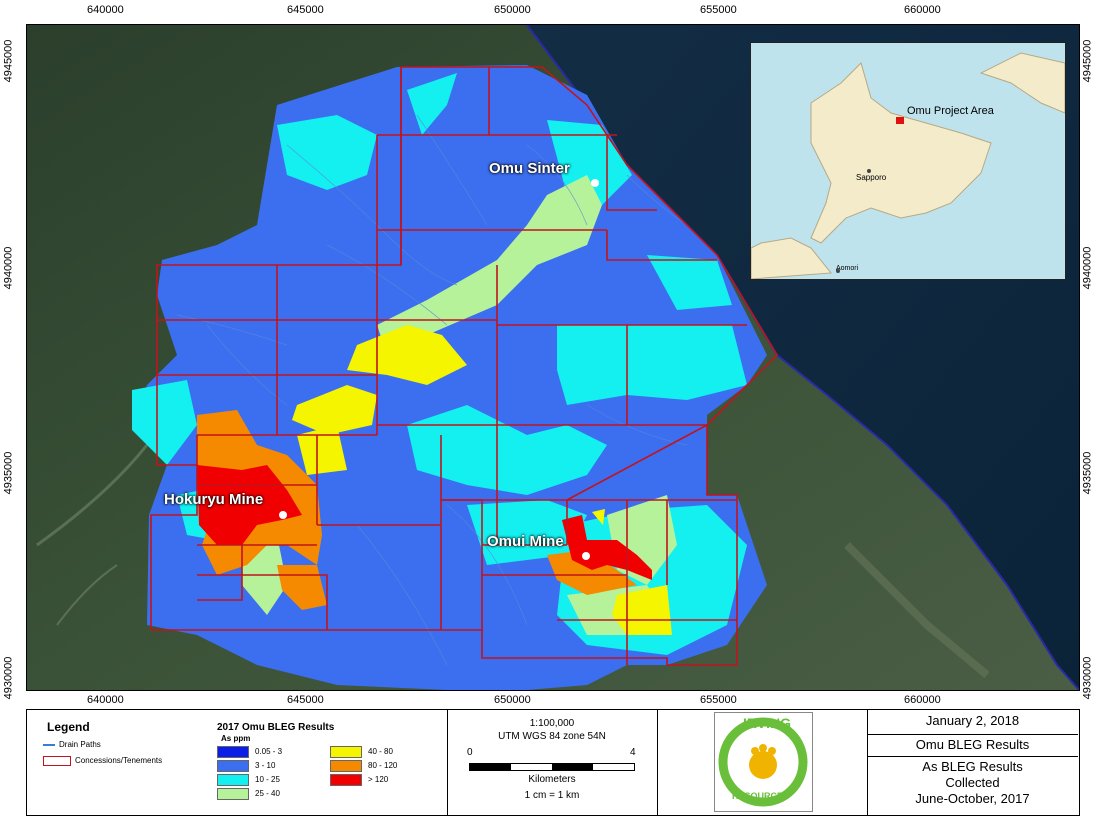  Describe the element at coordinates (525, 541) in the screenshot. I see `omui-mine-label: Omui Mine` at that location.